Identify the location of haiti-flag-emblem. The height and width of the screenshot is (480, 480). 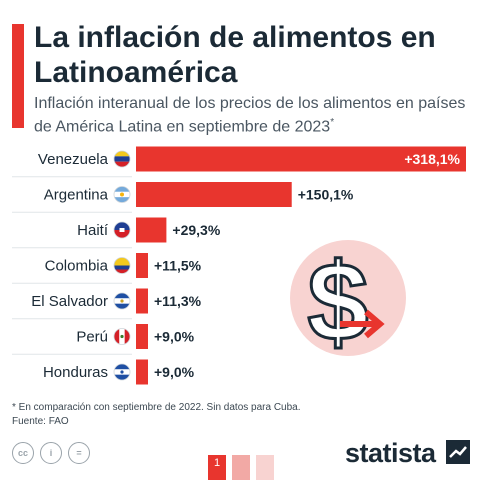
(122, 230).